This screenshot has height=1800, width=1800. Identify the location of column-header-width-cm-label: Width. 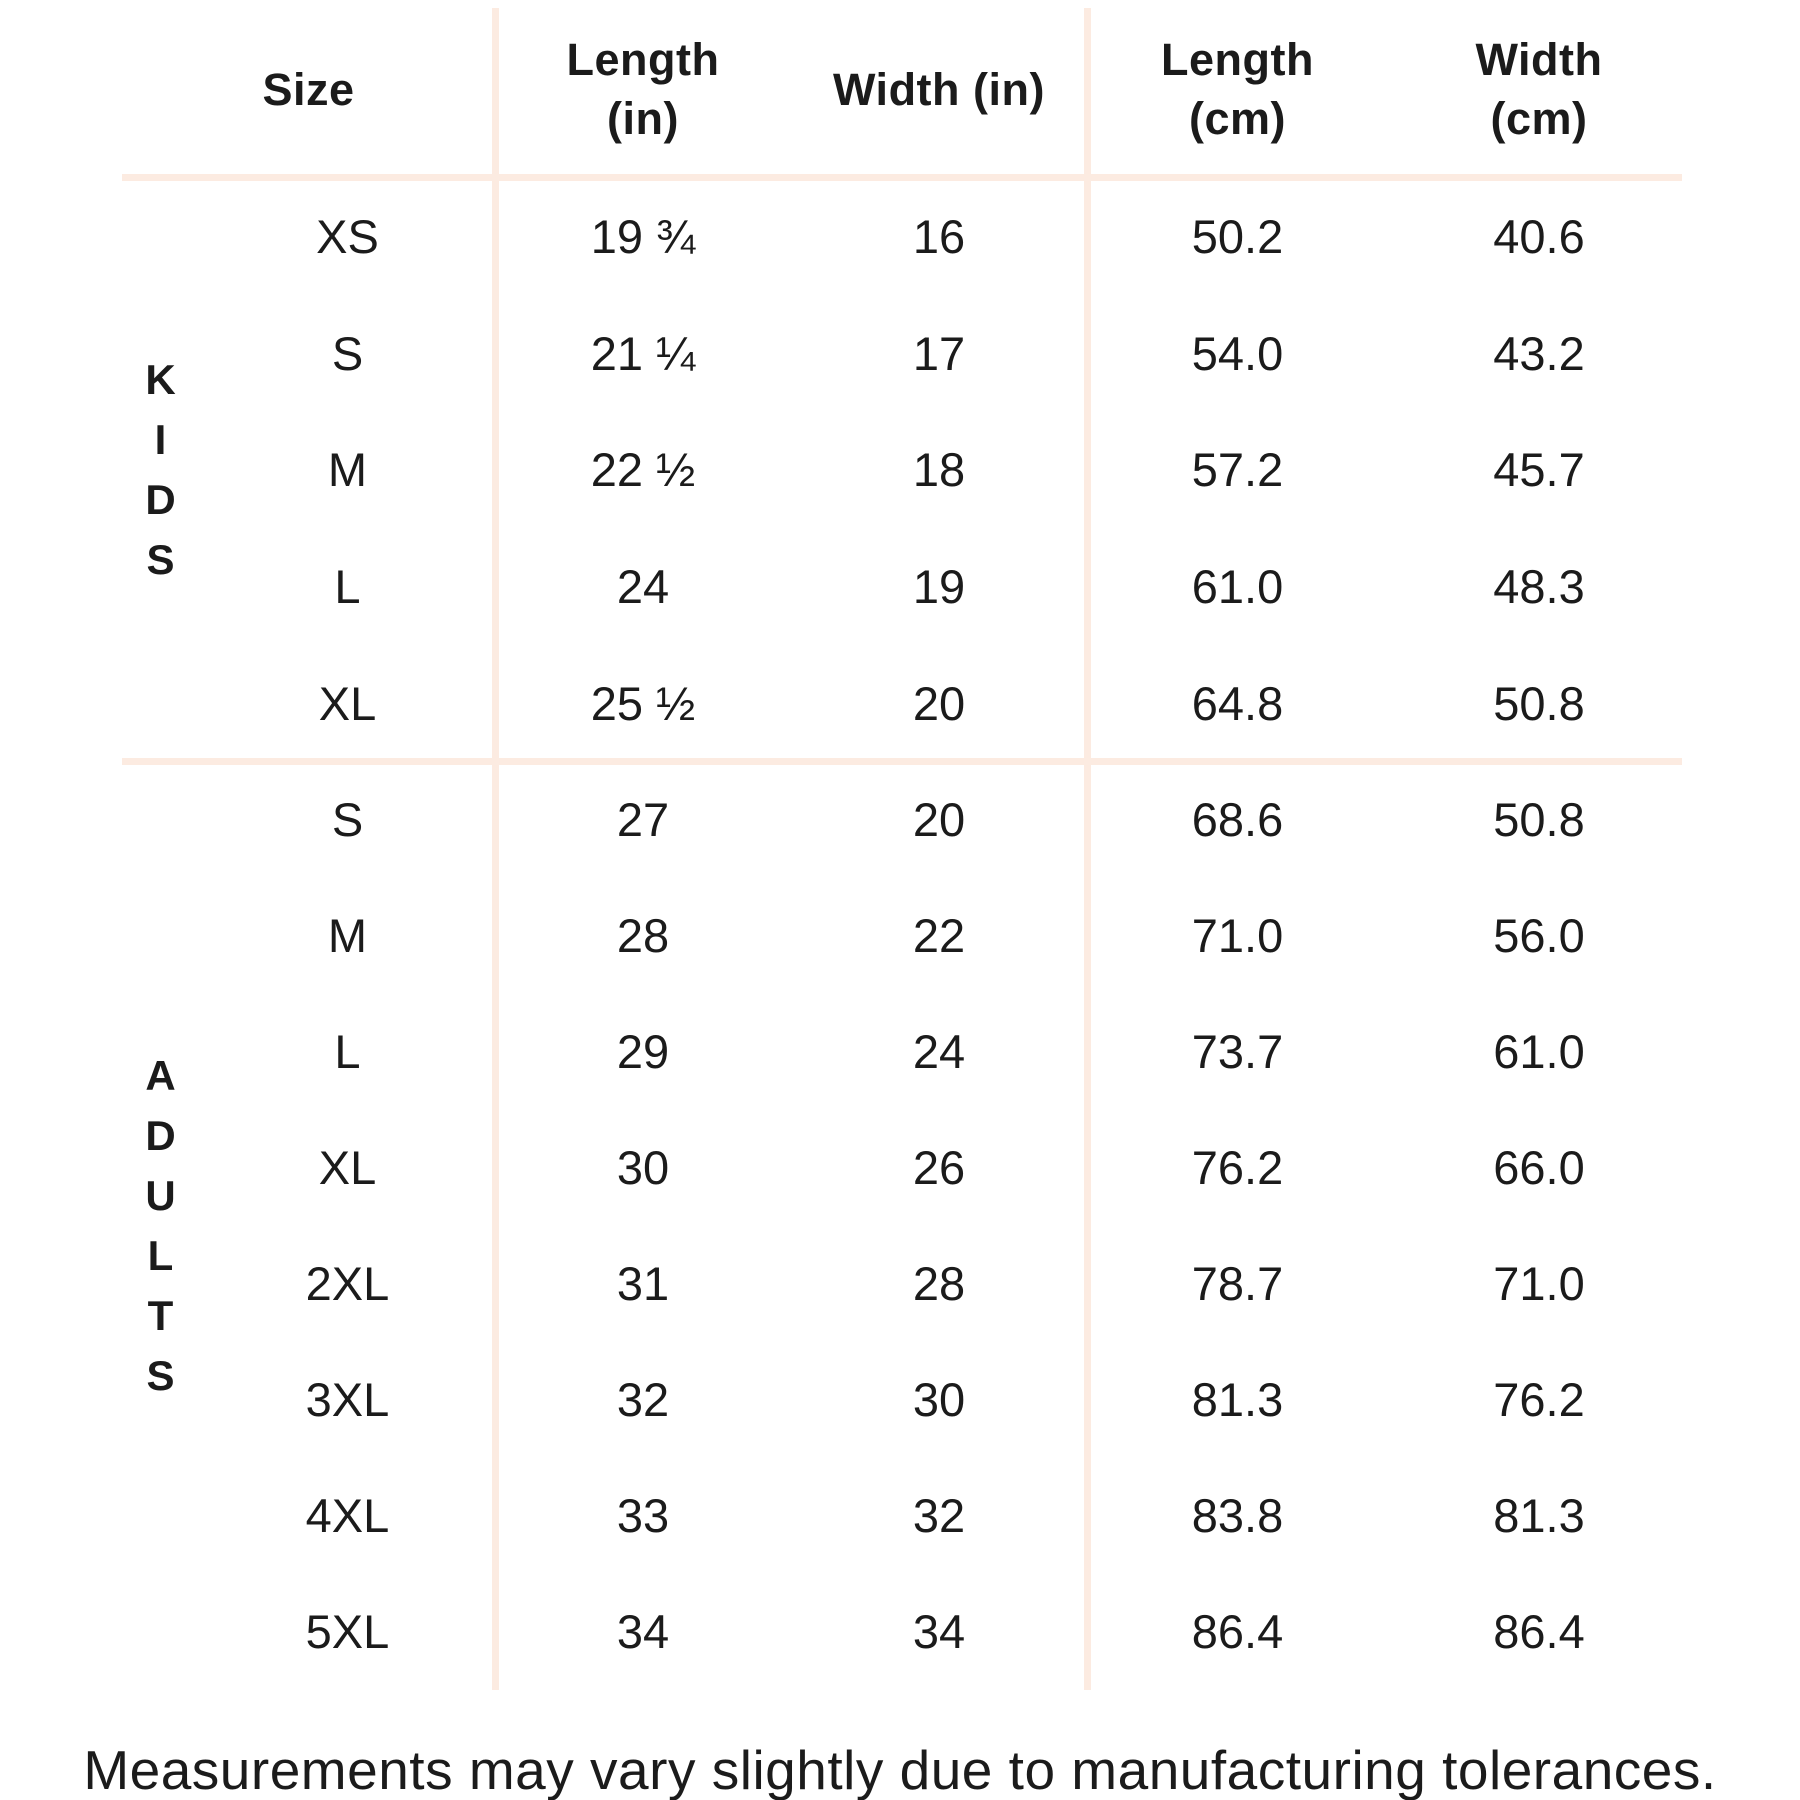
(1539, 59).